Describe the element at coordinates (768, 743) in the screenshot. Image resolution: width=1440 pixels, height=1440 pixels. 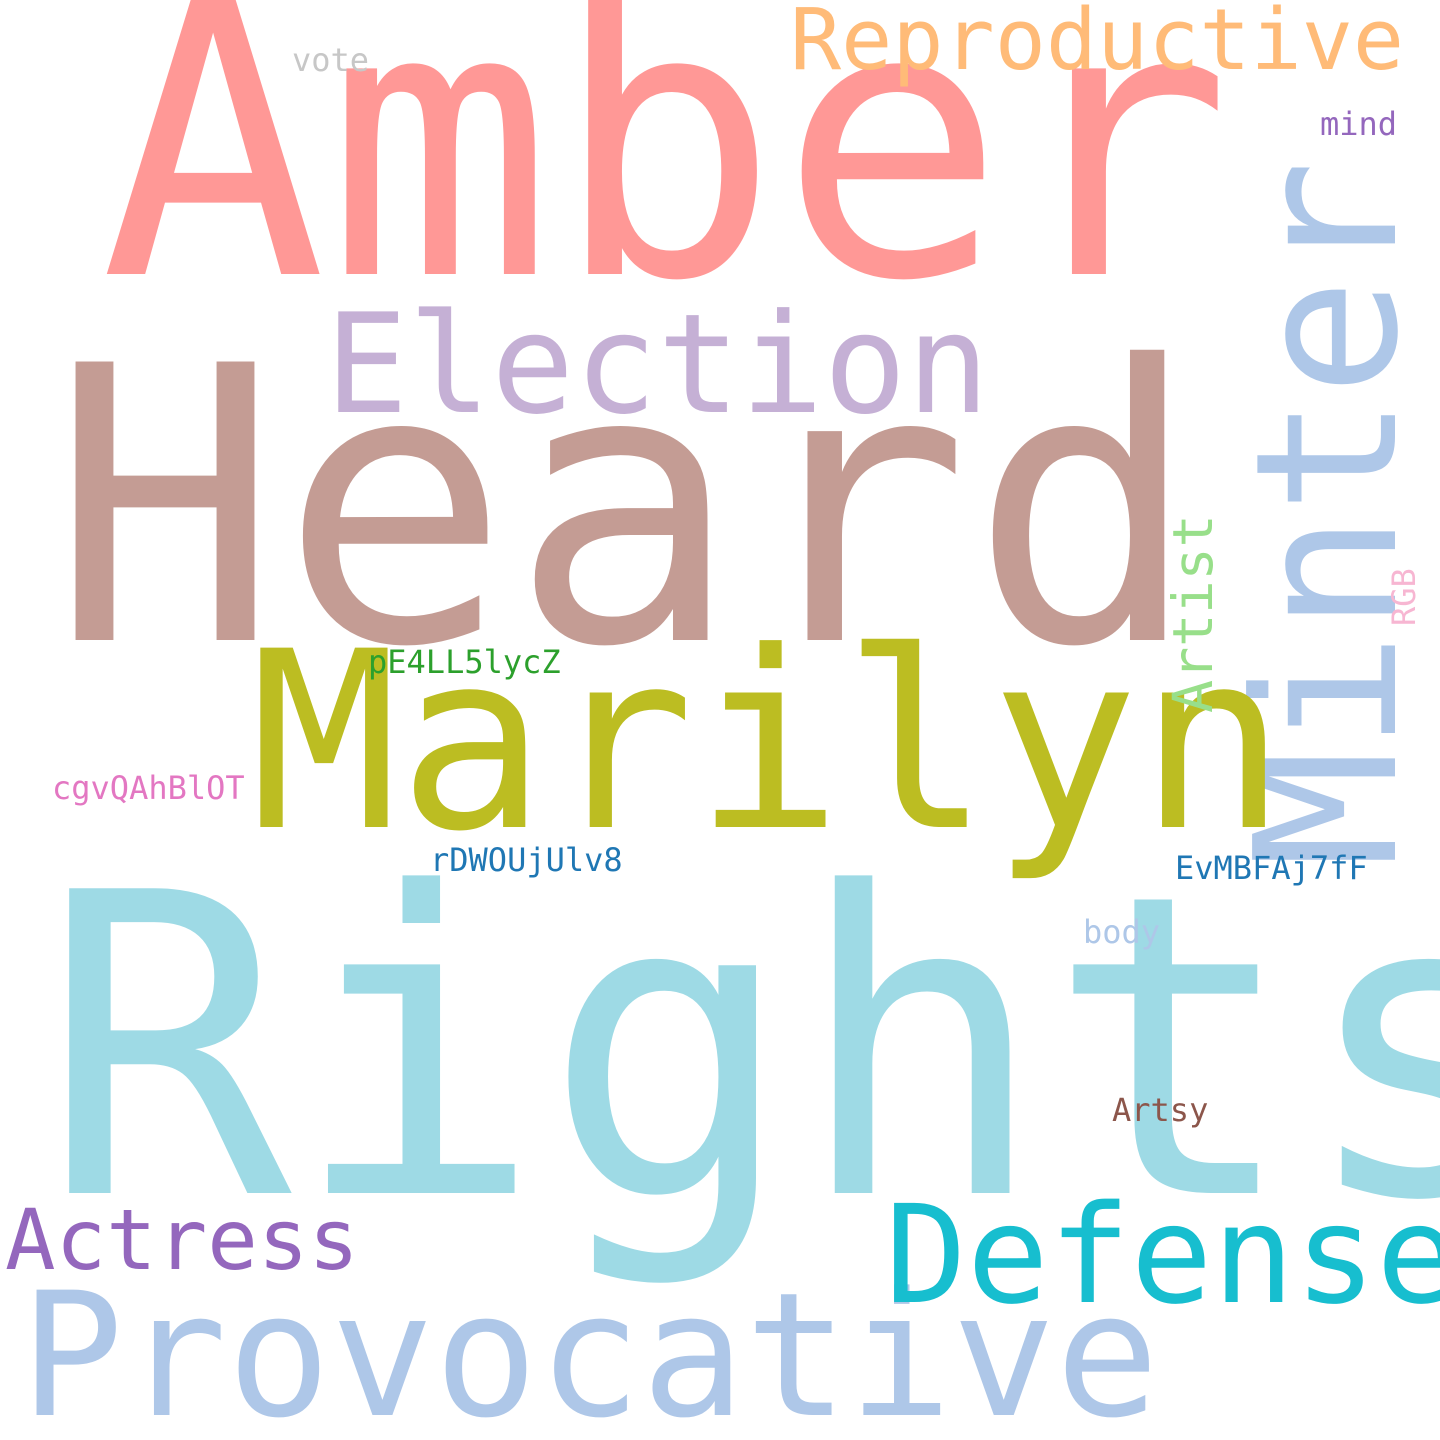
I see `word-marilyn: Marilyn` at that location.